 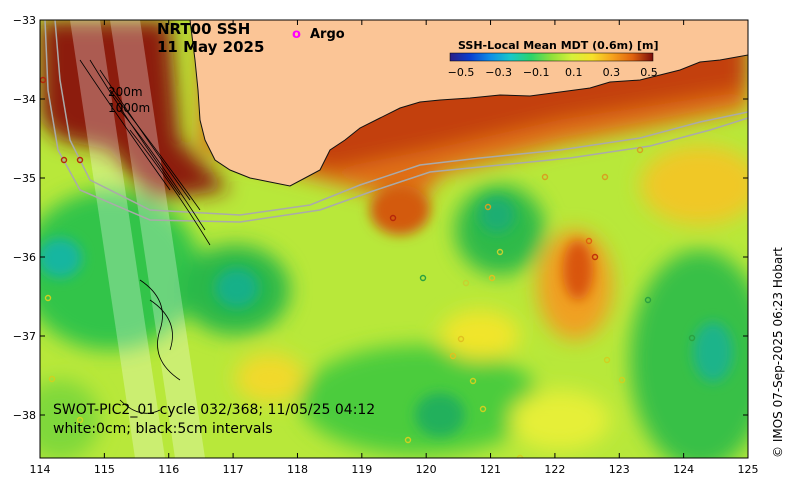 I want to click on y-tick-label: −38, so click(x=24, y=415).